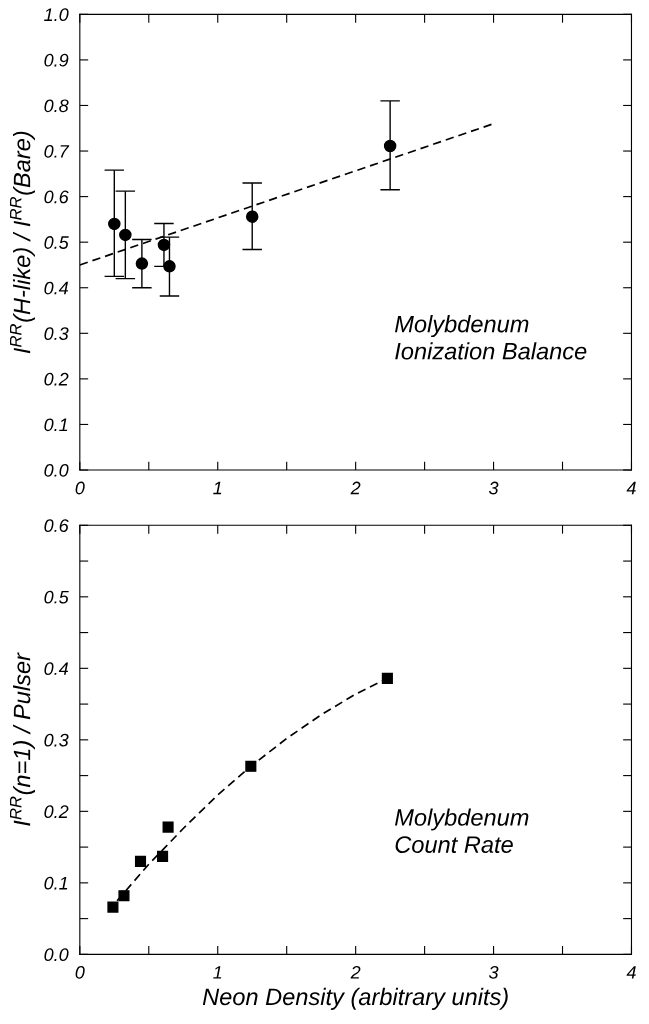 The width and height of the screenshot is (649, 1024). What do you see at coordinates (461, 830) in the screenshot?
I see `annotation: Molybdenum Count Rate` at bounding box center [461, 830].